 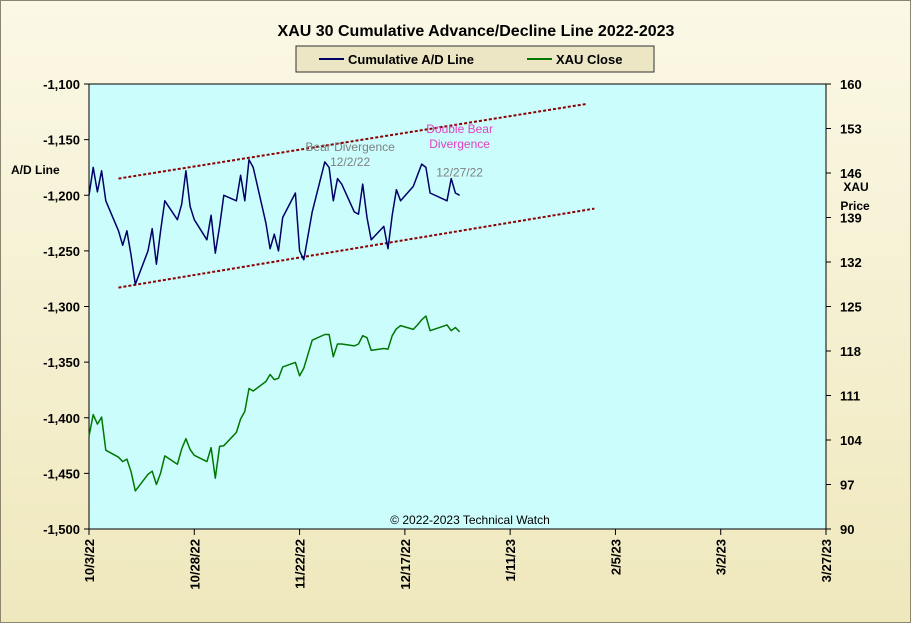 What do you see at coordinates (459, 144) in the screenshot?
I see `annotation-text: Divergence` at bounding box center [459, 144].